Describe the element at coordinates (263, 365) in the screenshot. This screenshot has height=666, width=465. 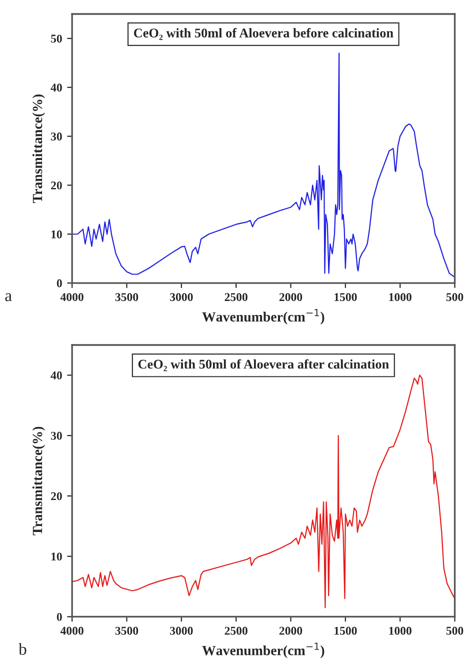
I see `text: CeO₂ with 50ml of Aloevera after calcination` at that location.